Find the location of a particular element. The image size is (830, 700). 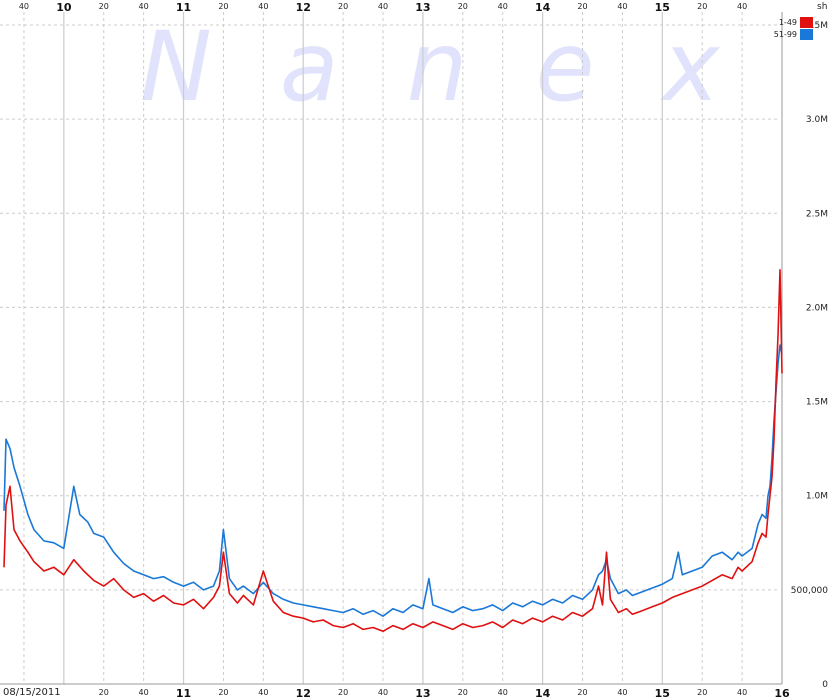

date-label: 08/15/2011 is located at coordinates (32, 692).